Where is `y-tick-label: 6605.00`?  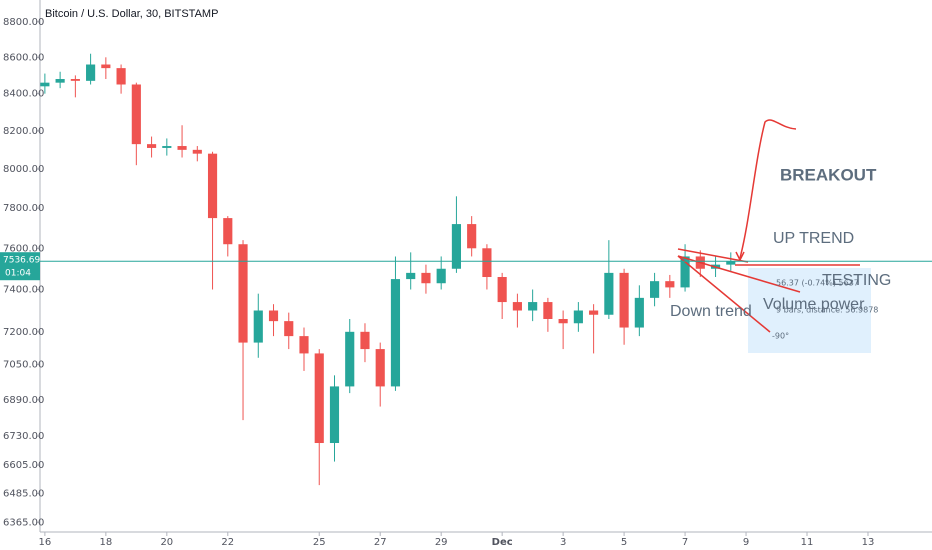
y-tick-label: 6605.00 is located at coordinates (23, 465).